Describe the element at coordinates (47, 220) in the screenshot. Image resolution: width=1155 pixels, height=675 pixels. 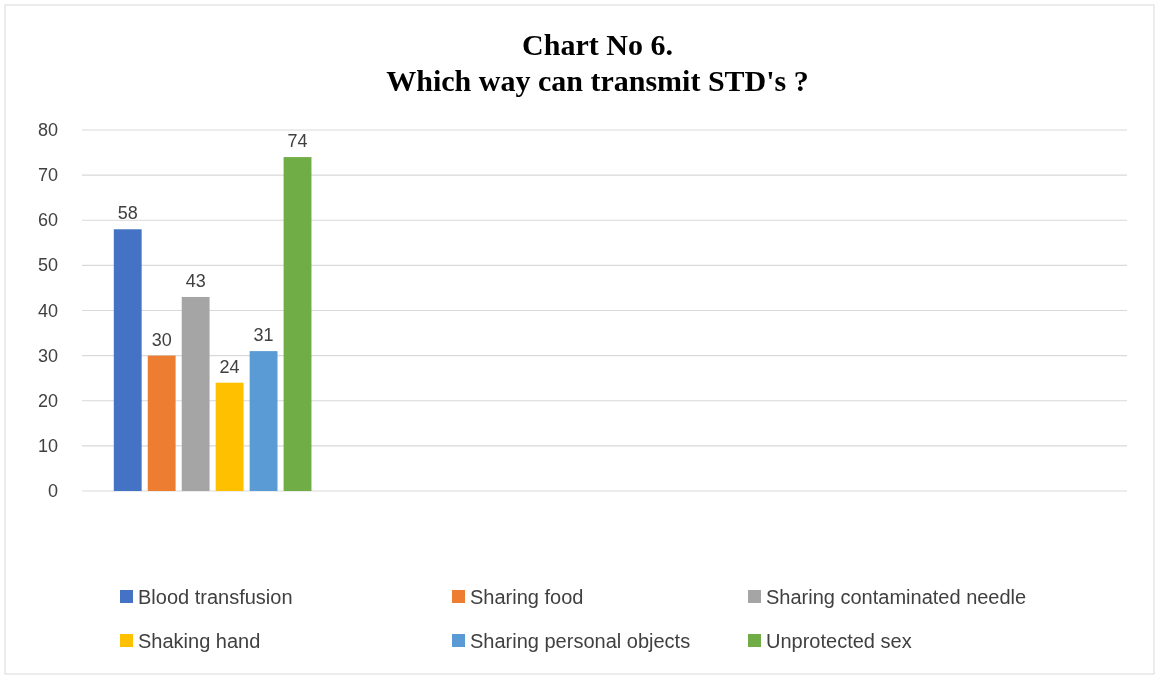
I see `y-tick-label: 60` at that location.